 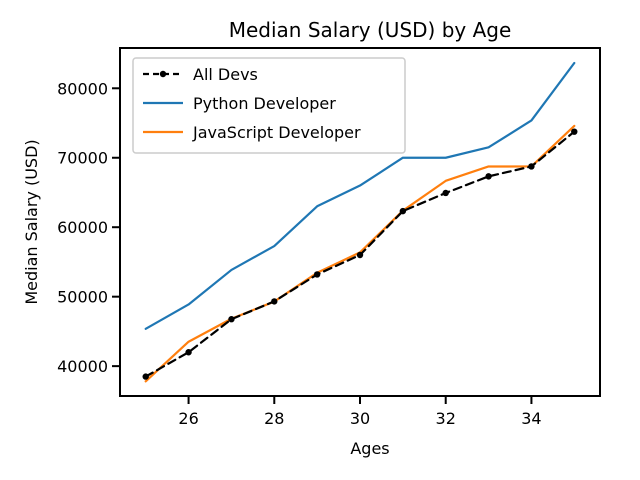 I want to click on x-axis-label: Ages, so click(x=369, y=448).